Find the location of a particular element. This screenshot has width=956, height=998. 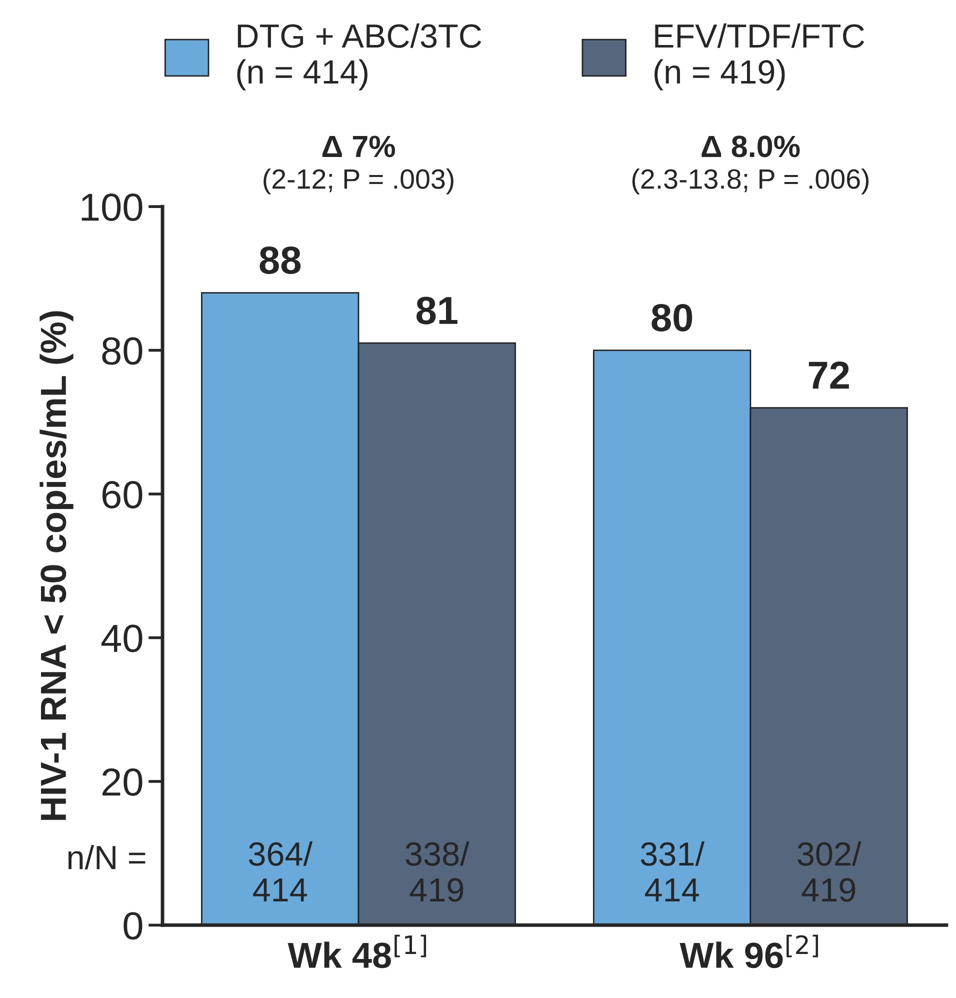

x-tick-label: Wk 96$^{[2]}$ is located at coordinates (749, 951).